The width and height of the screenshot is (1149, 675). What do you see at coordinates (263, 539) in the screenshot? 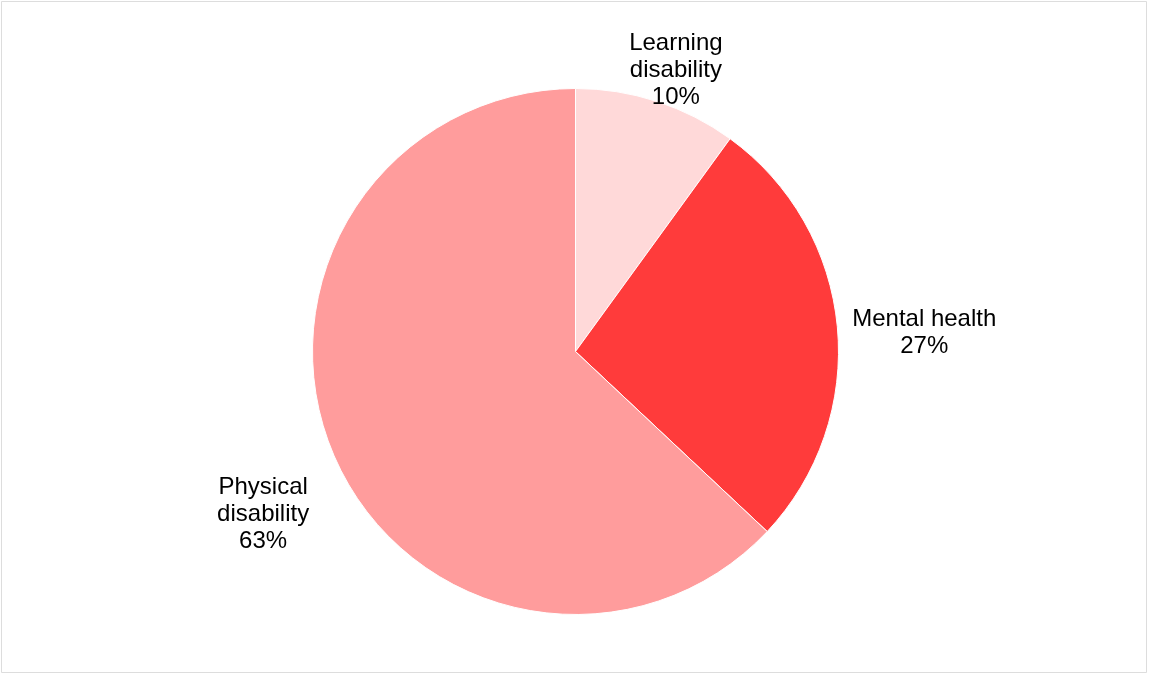
I see `data-label: 63%` at bounding box center [263, 539].